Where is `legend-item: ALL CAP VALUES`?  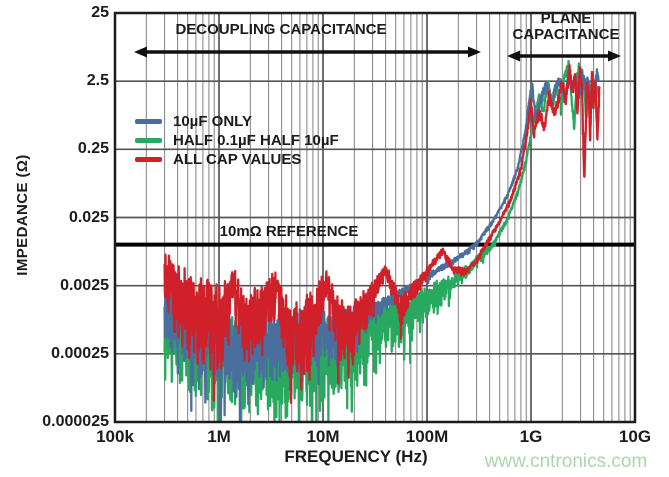
legend-item: ALL CAP VALUES is located at coordinates (237, 159).